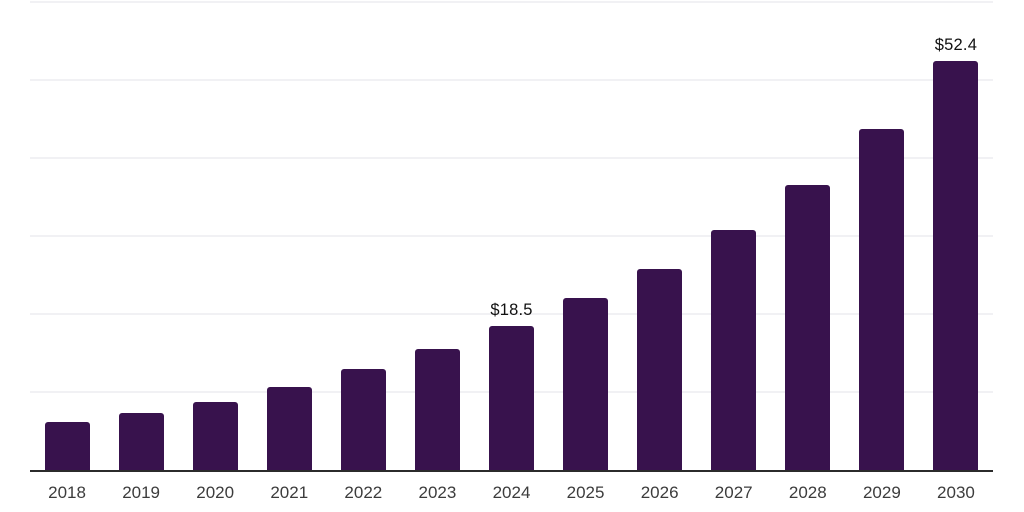 The height and width of the screenshot is (512, 1024). I want to click on x-axis-line, so click(511, 471).